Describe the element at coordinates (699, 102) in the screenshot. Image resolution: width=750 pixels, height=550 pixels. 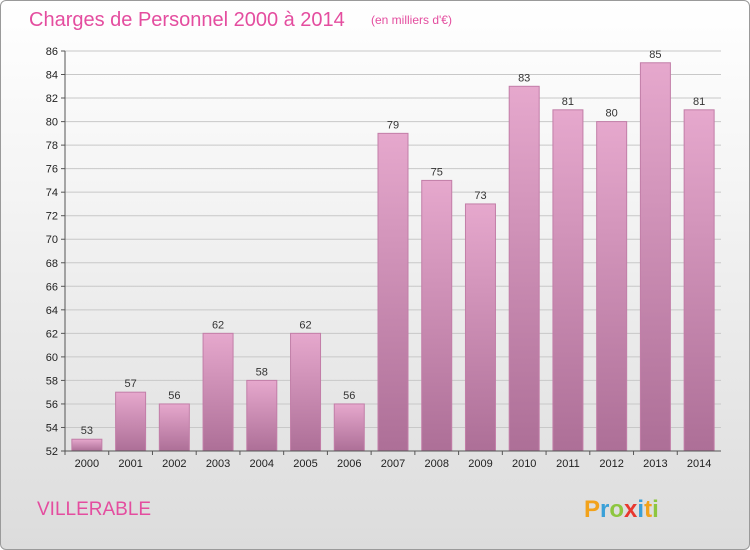
I see `value-label-2014: 81` at that location.